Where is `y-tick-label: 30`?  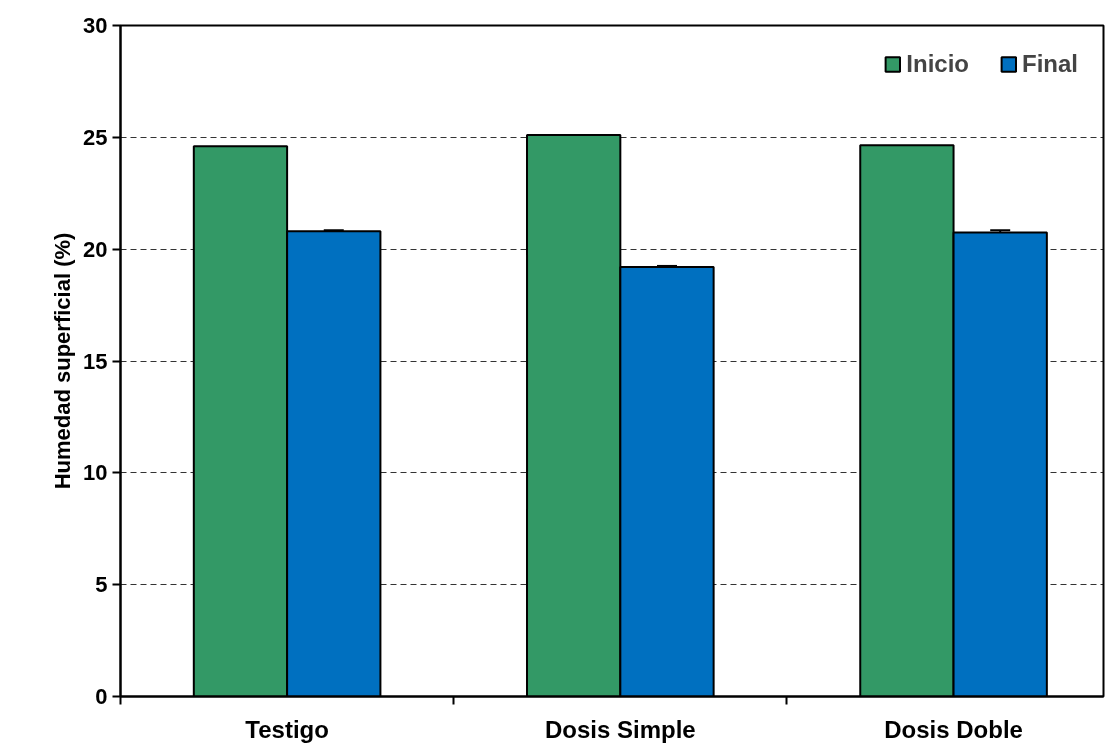 y-tick-label: 30 is located at coordinates (95, 25).